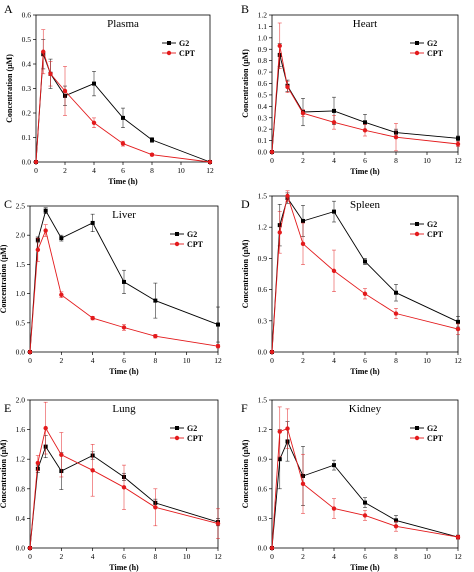 The image size is (474, 572). What do you see at coordinates (124, 215) in the screenshot?
I see `panel-title: Liver` at bounding box center [124, 215].